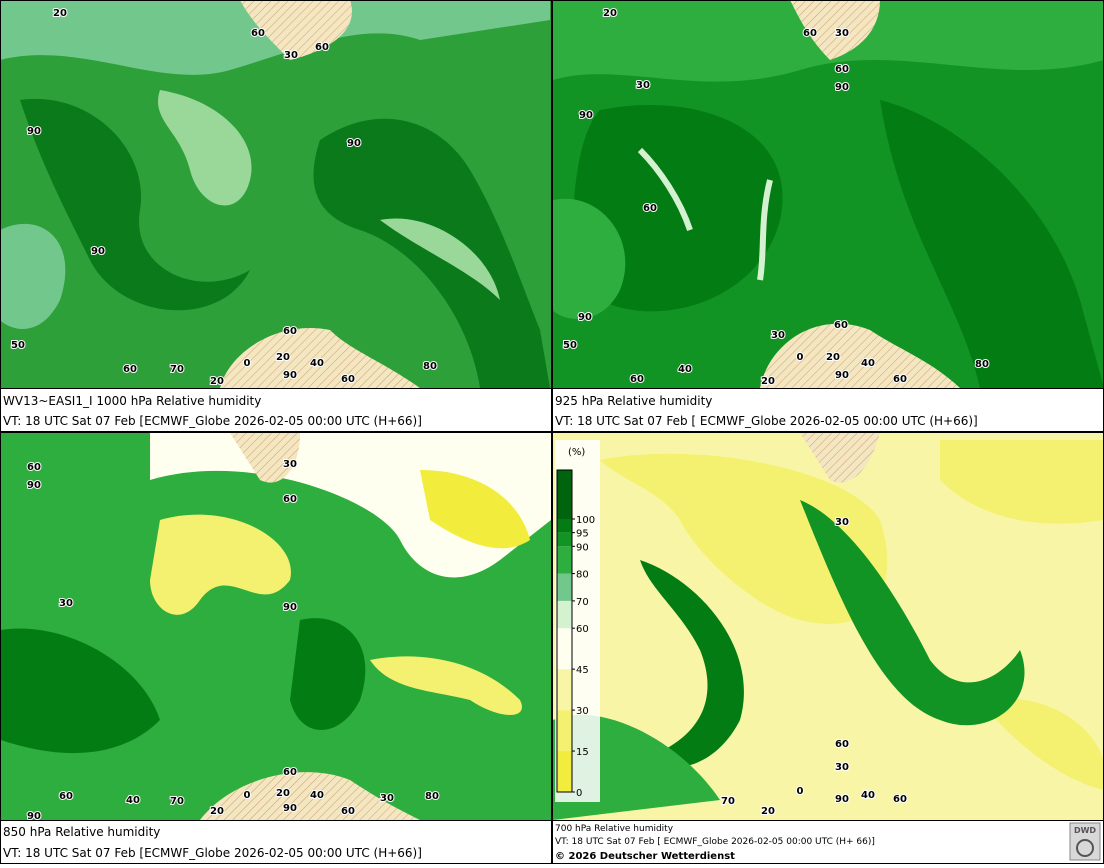 This screenshot has width=1104, height=868. What do you see at coordinates (582, 575) in the screenshot?
I see `legend-label: 80` at bounding box center [582, 575].